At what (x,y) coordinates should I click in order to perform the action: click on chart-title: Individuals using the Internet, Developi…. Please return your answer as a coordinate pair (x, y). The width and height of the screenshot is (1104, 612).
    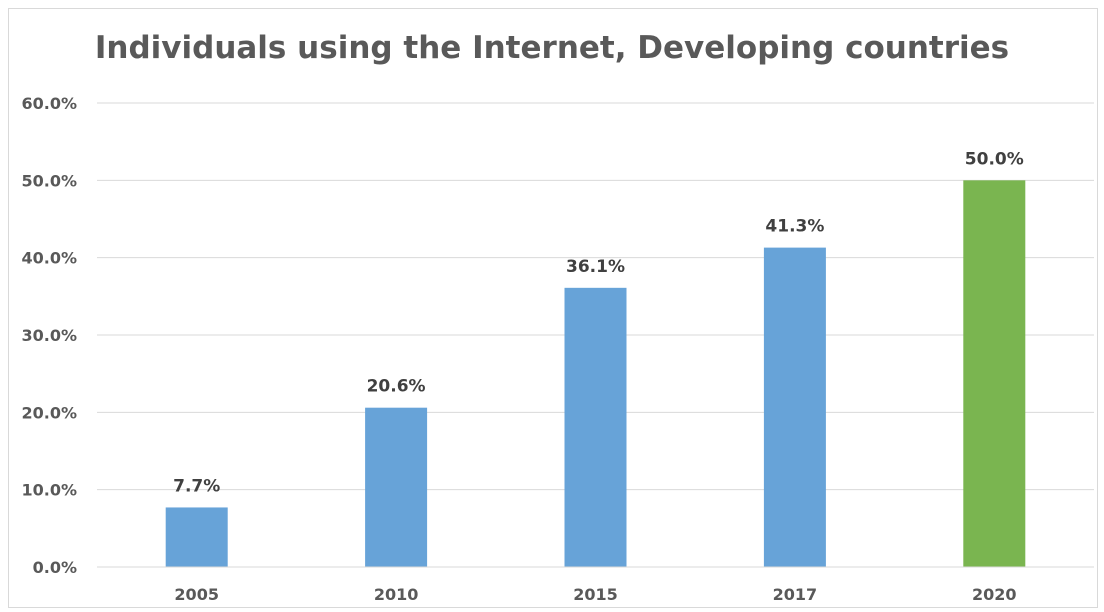
    Looking at the image, I should click on (552, 48).